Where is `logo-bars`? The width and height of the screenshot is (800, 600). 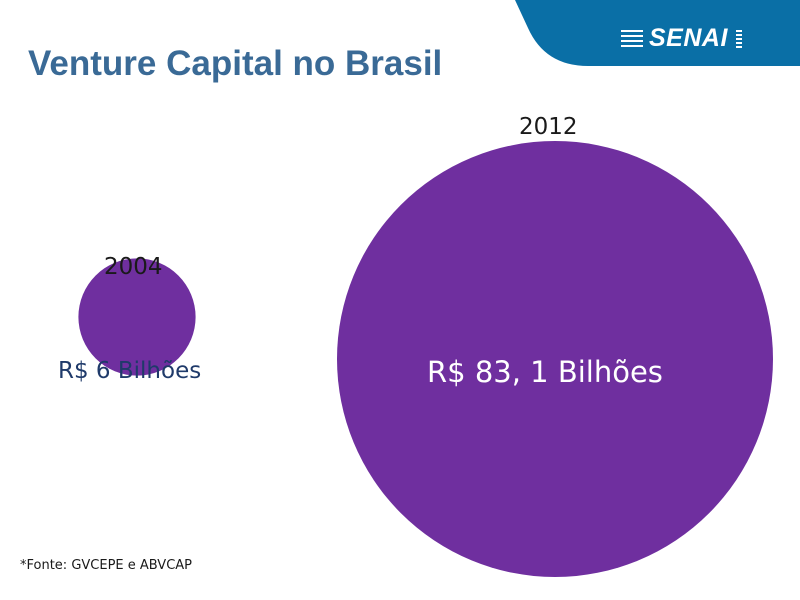
logo-bars is located at coordinates (738, 38).